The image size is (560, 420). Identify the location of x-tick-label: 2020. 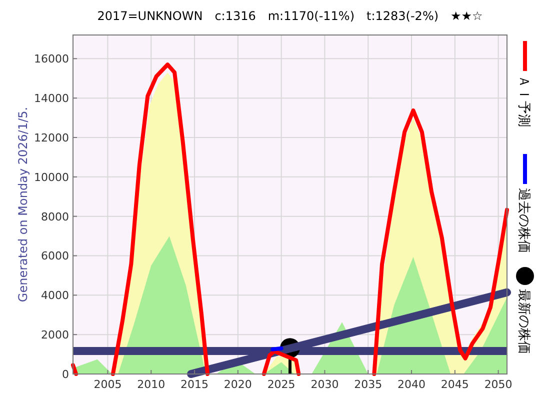
(238, 384).